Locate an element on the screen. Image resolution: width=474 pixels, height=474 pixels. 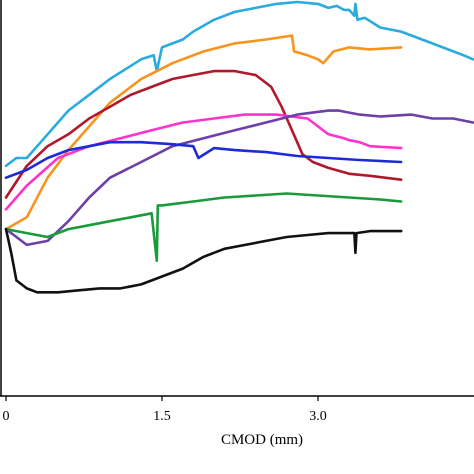
x-tick-label: 0 is located at coordinates (6, 416).